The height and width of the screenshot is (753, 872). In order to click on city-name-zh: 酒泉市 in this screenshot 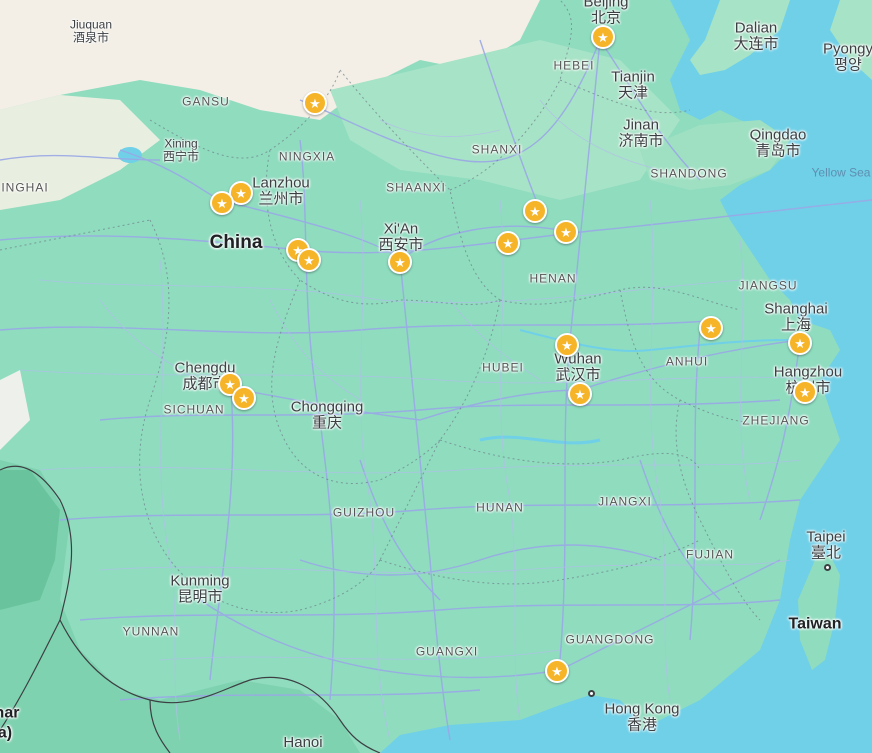, I will do `click(91, 37)`.